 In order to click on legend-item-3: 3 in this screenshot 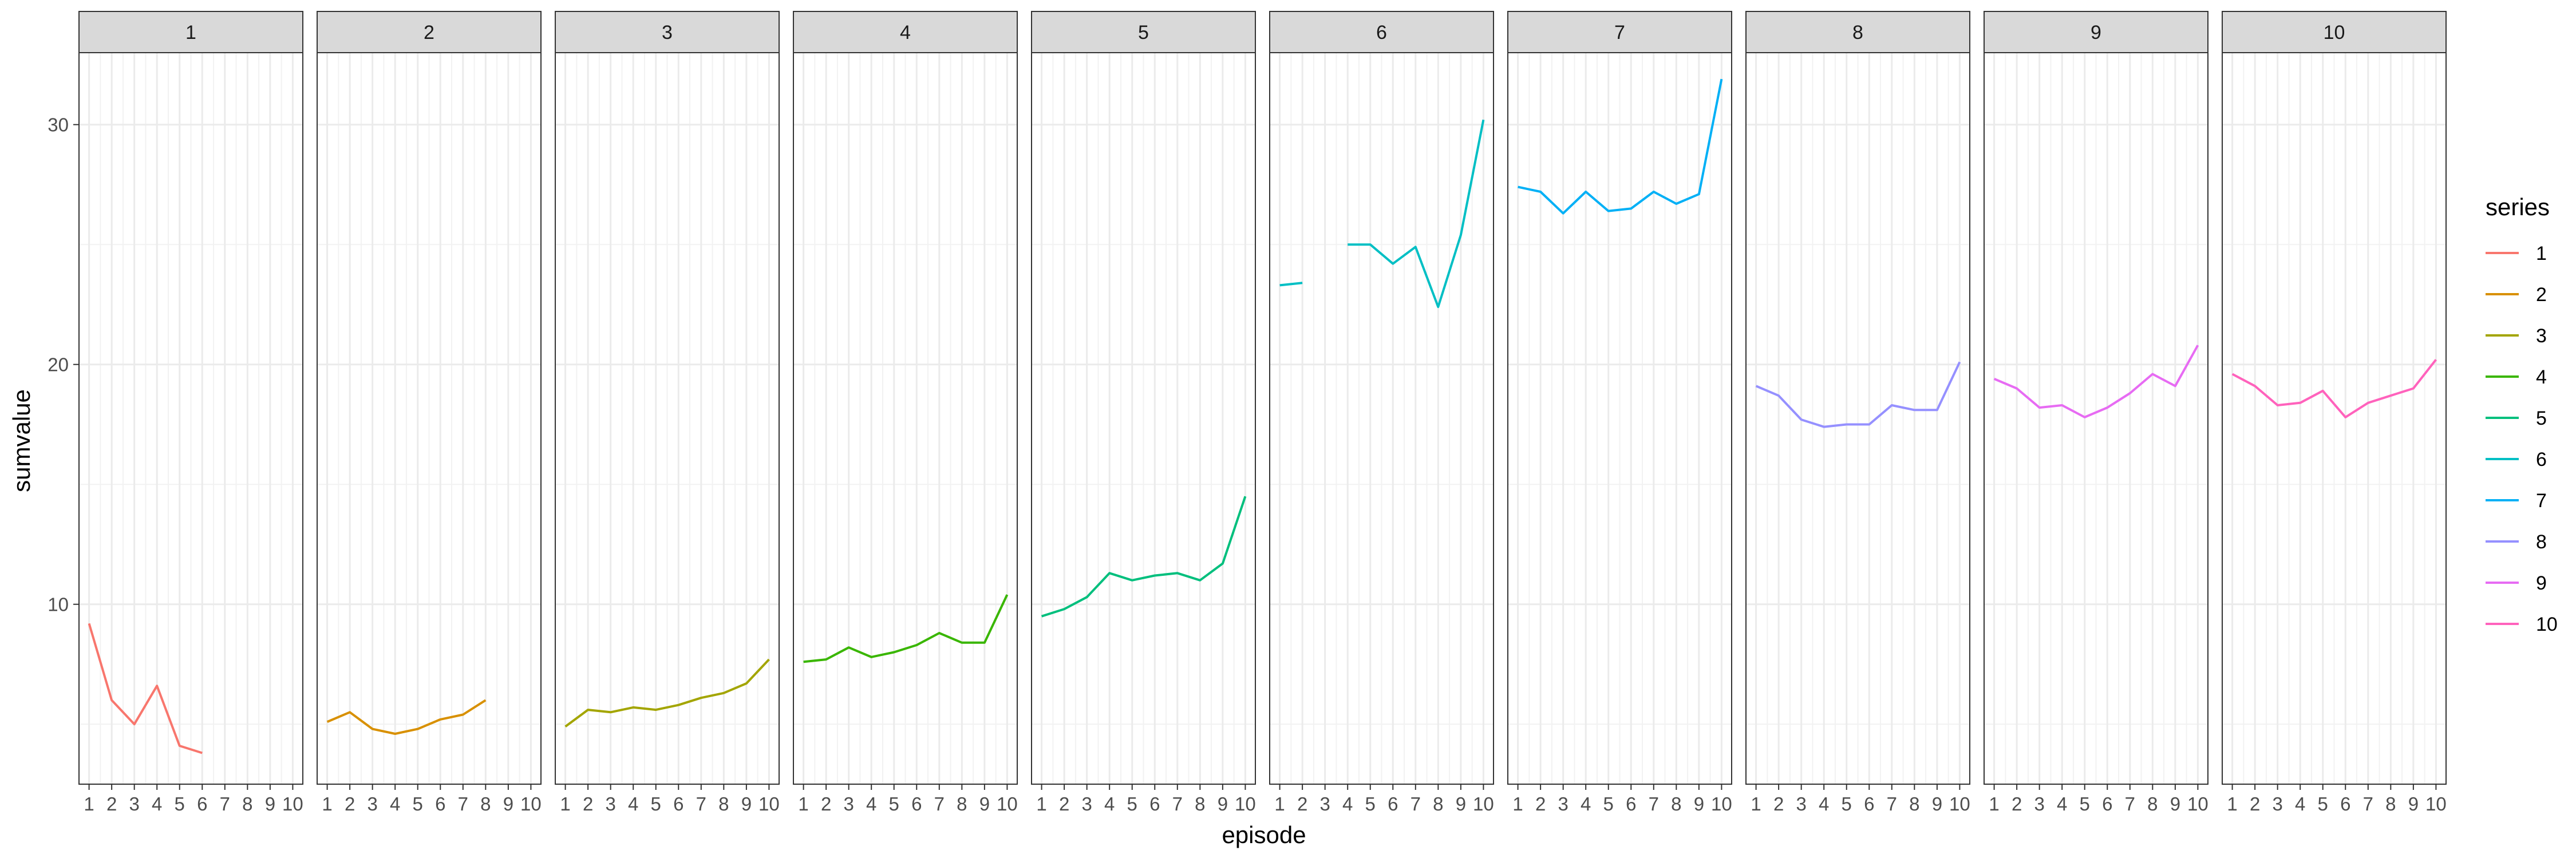, I will do `click(2516, 336)`.